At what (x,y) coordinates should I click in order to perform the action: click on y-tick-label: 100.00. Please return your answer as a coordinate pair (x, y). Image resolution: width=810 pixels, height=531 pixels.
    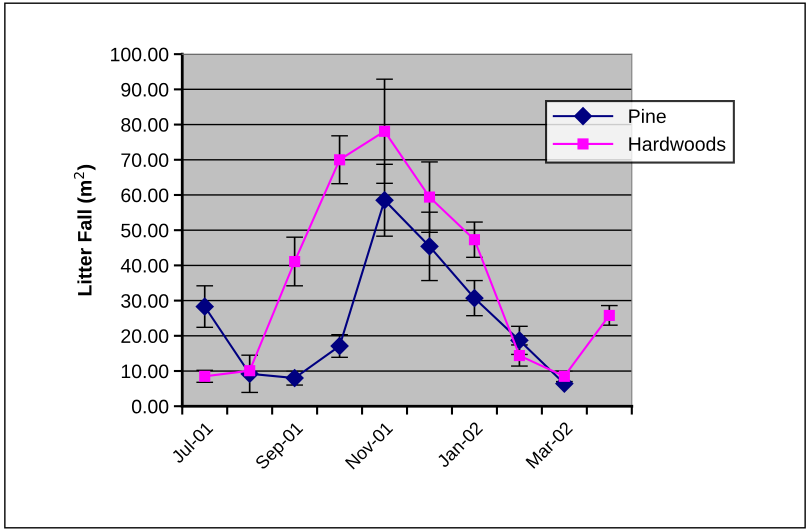
    Looking at the image, I should click on (139, 55).